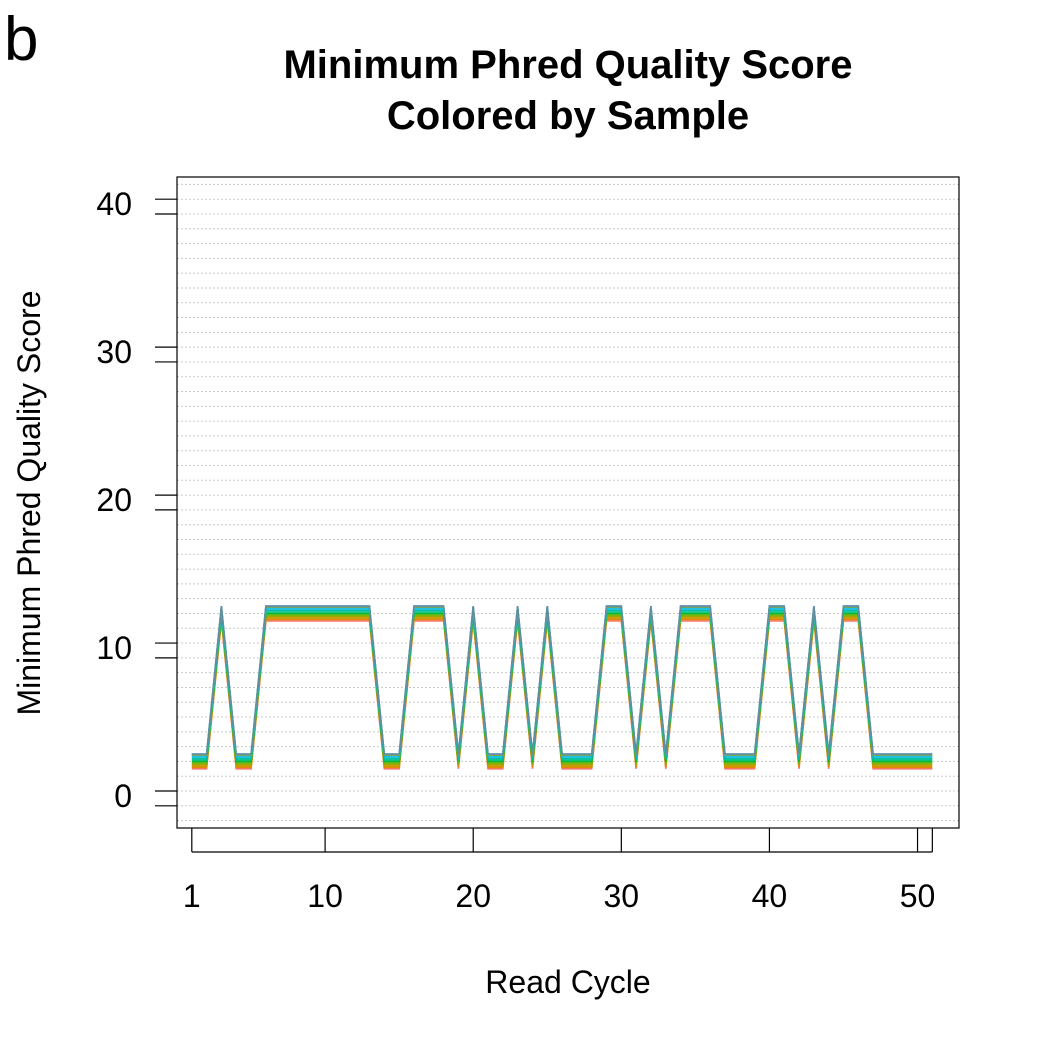 This screenshot has width=1050, height=1050. I want to click on x-tick-label: 20, so click(473, 896).